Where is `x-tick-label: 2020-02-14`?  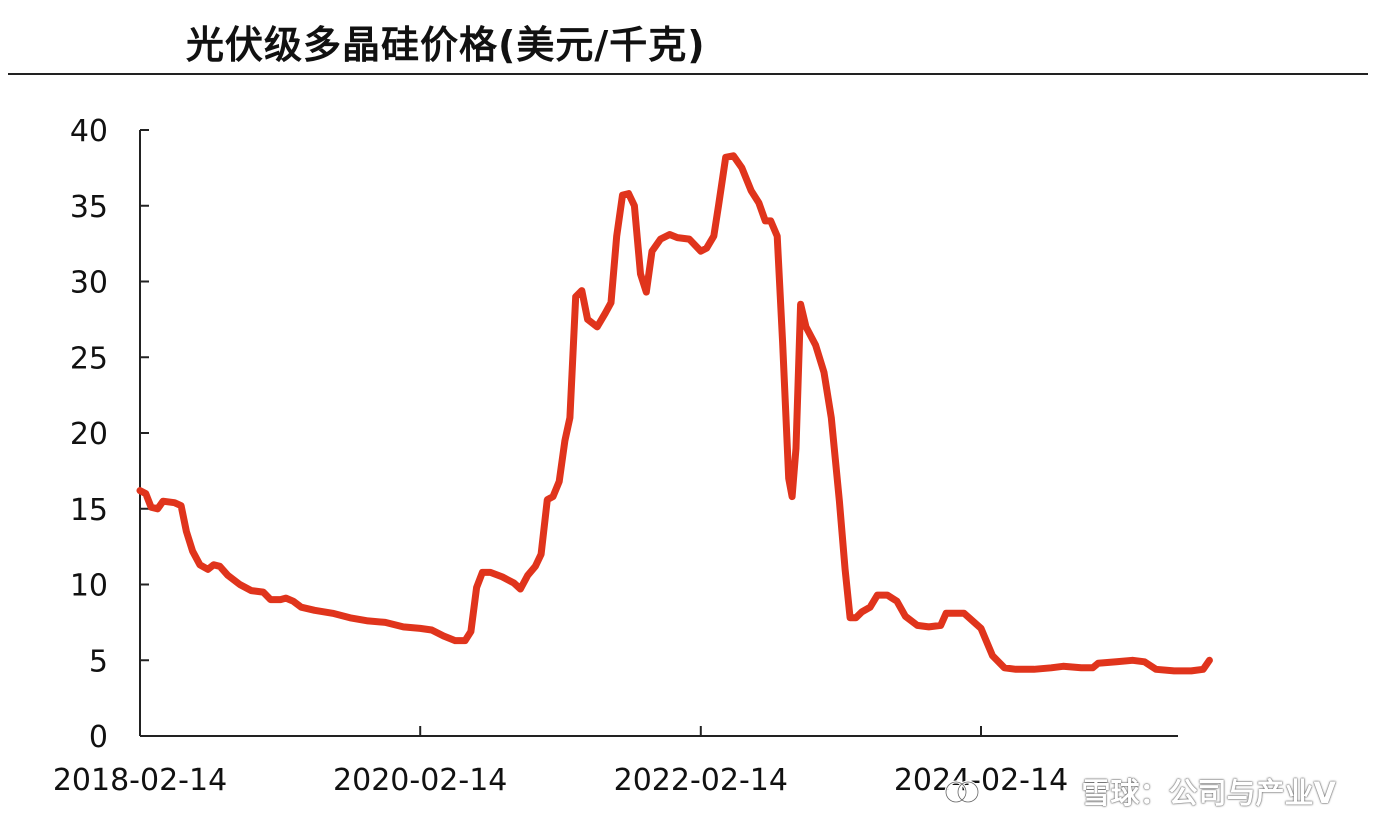
x-tick-label: 2020-02-14 is located at coordinates (420, 780).